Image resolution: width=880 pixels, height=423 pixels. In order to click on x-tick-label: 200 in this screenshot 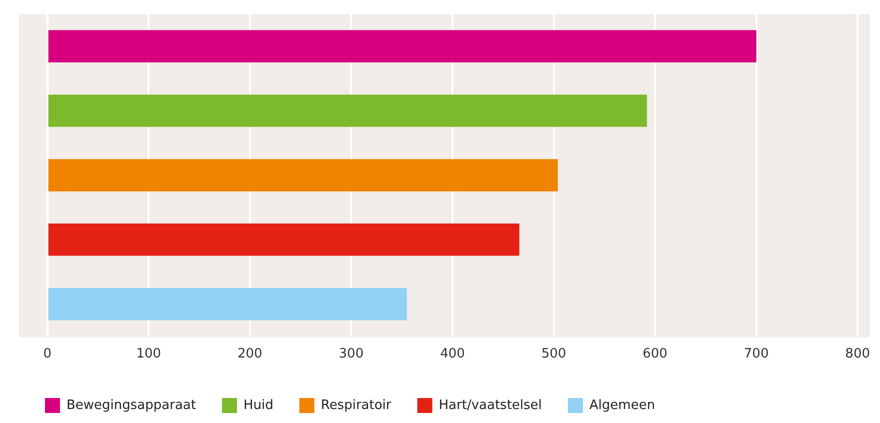, I will do `click(250, 354)`.